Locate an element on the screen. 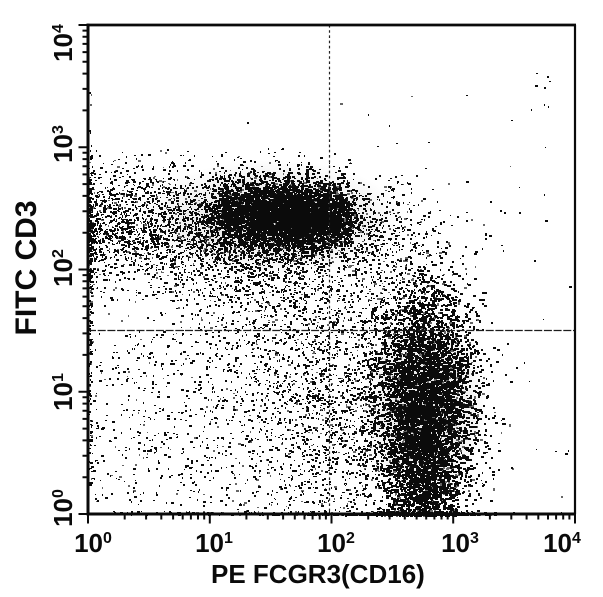  svg-text: 102 is located at coordinates (63, 268).